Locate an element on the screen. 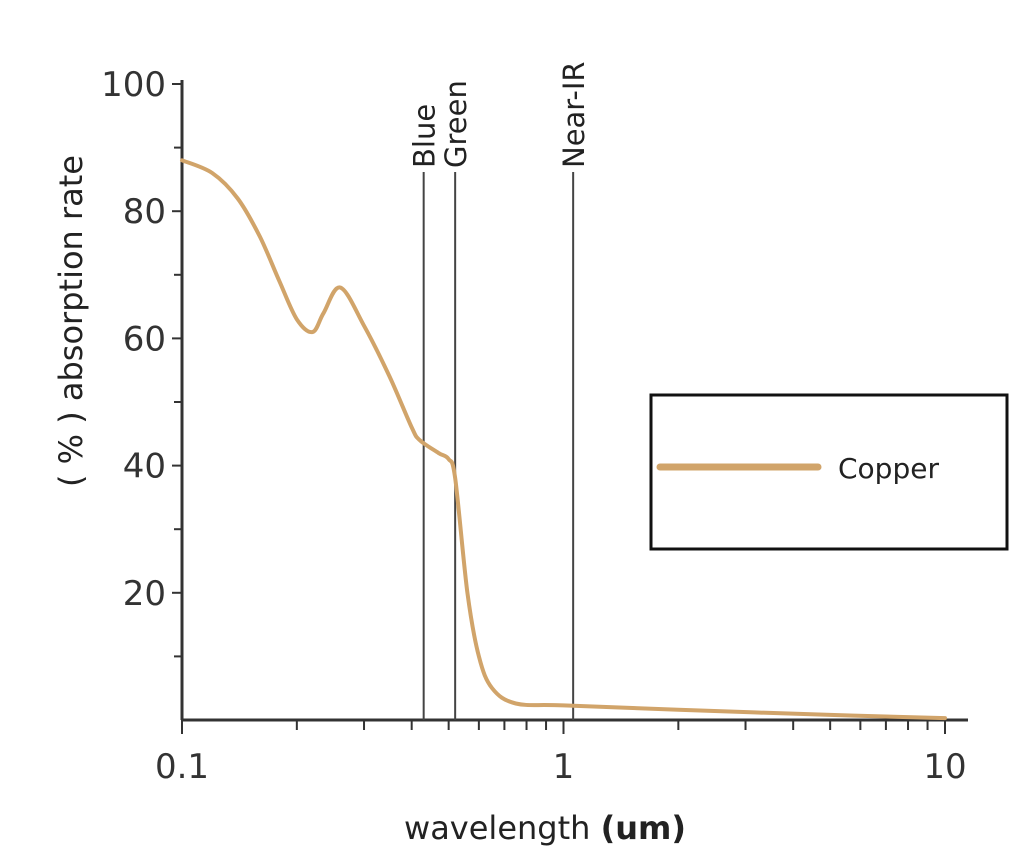 The width and height of the screenshot is (1024, 853). x-axis-title-unit: (um) is located at coordinates (643, 828).